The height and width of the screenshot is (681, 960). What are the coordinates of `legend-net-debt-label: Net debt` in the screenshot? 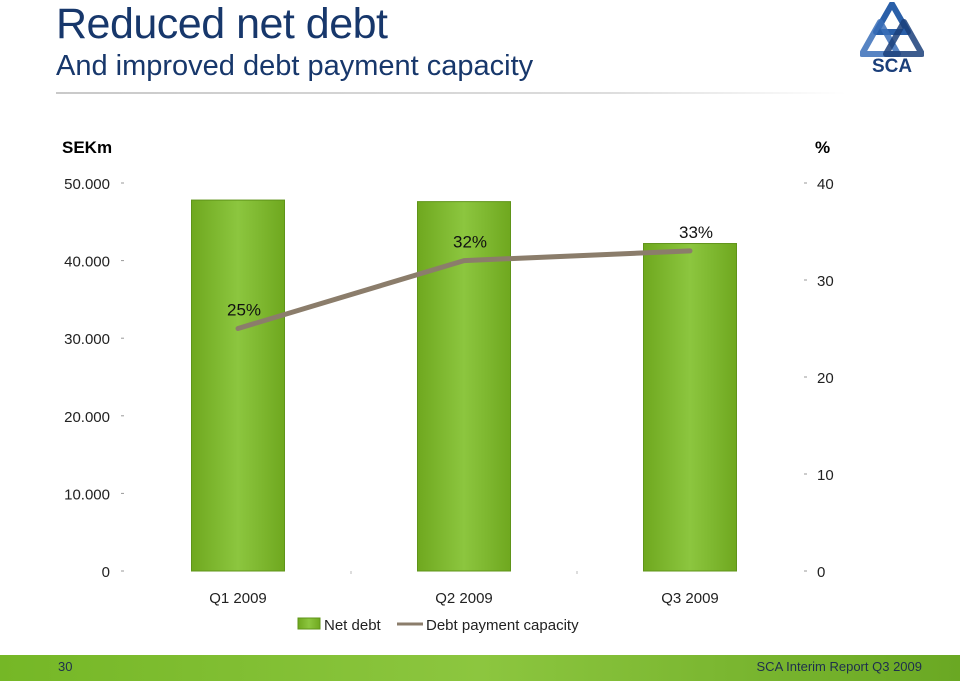 It's located at (353, 625).